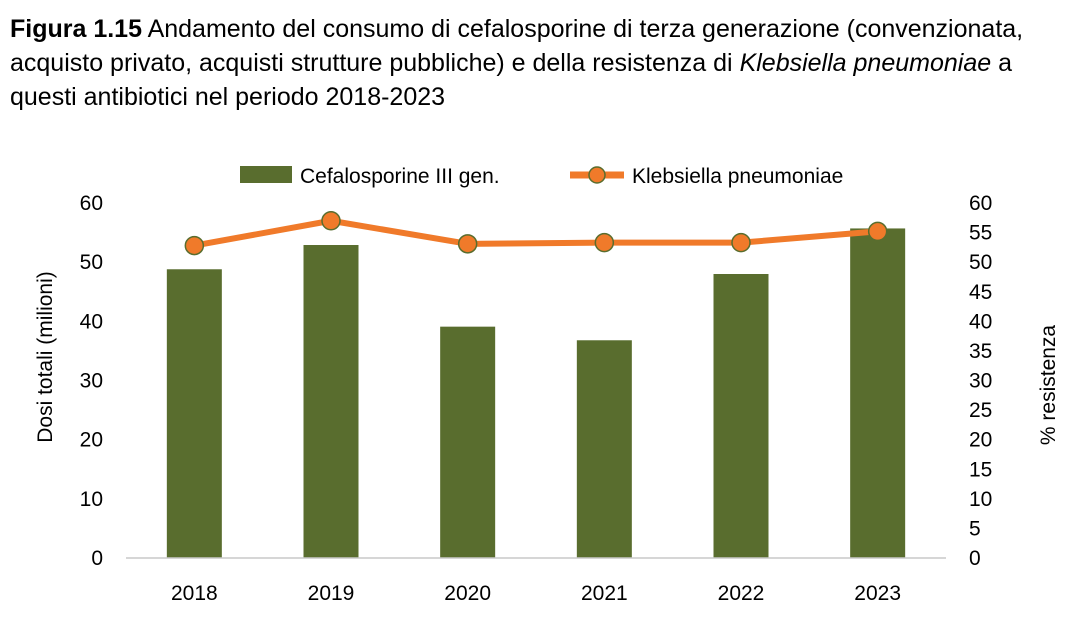  What do you see at coordinates (331, 593) in the screenshot?
I see `x-tick-label: 2019` at bounding box center [331, 593].